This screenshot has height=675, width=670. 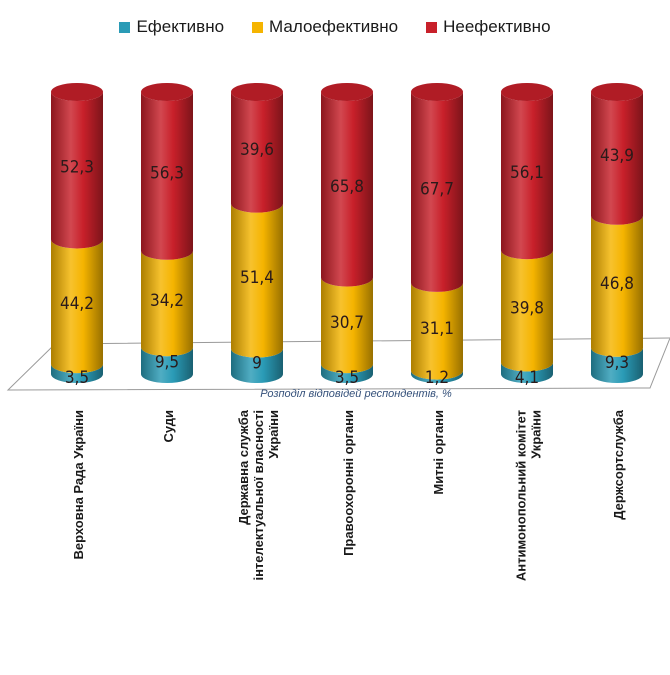 What do you see at coordinates (257, 363) in the screenshot?
I see `value-label-effective: 9` at bounding box center [257, 363].